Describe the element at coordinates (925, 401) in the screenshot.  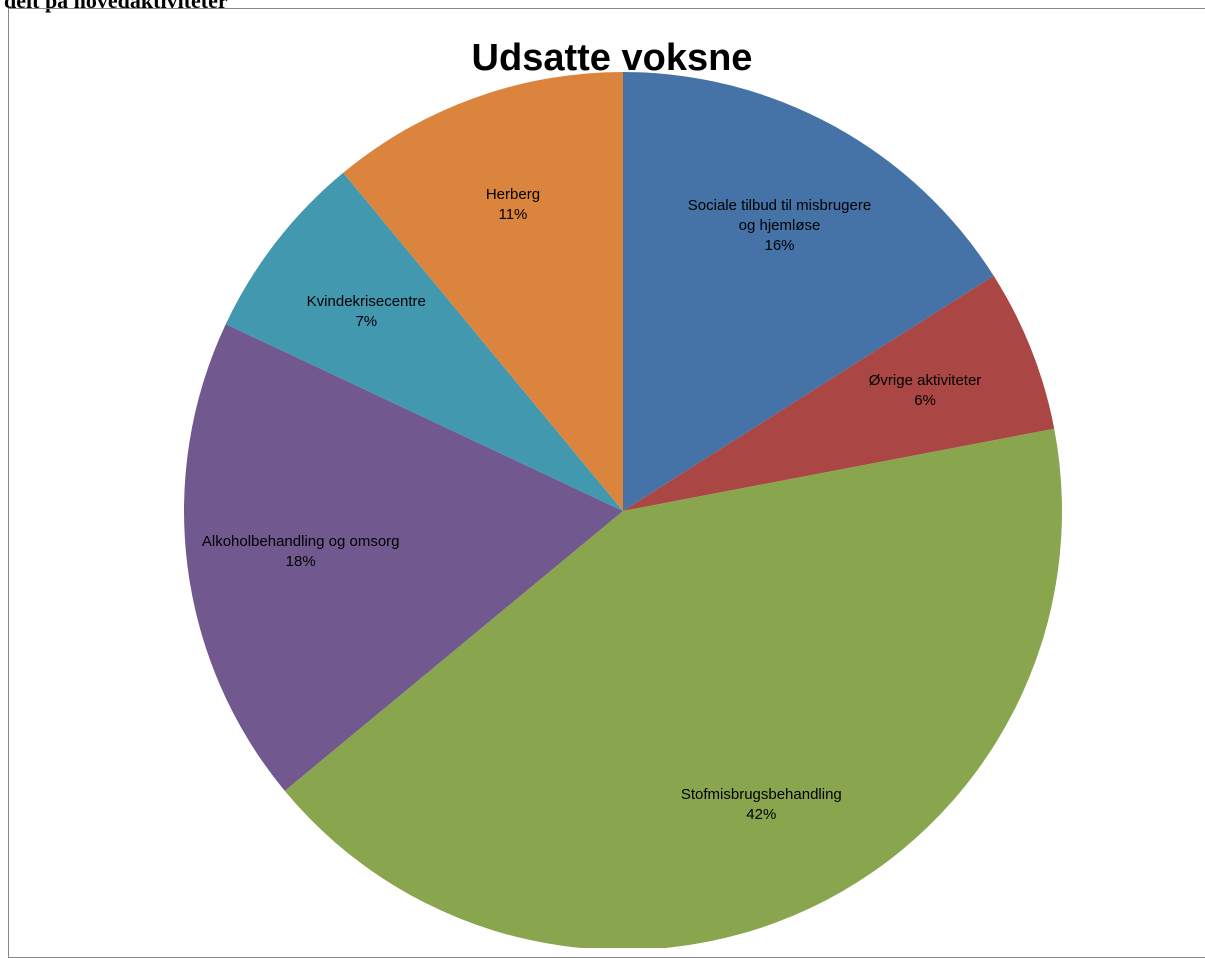
I see `value-label: 6%` at that location.